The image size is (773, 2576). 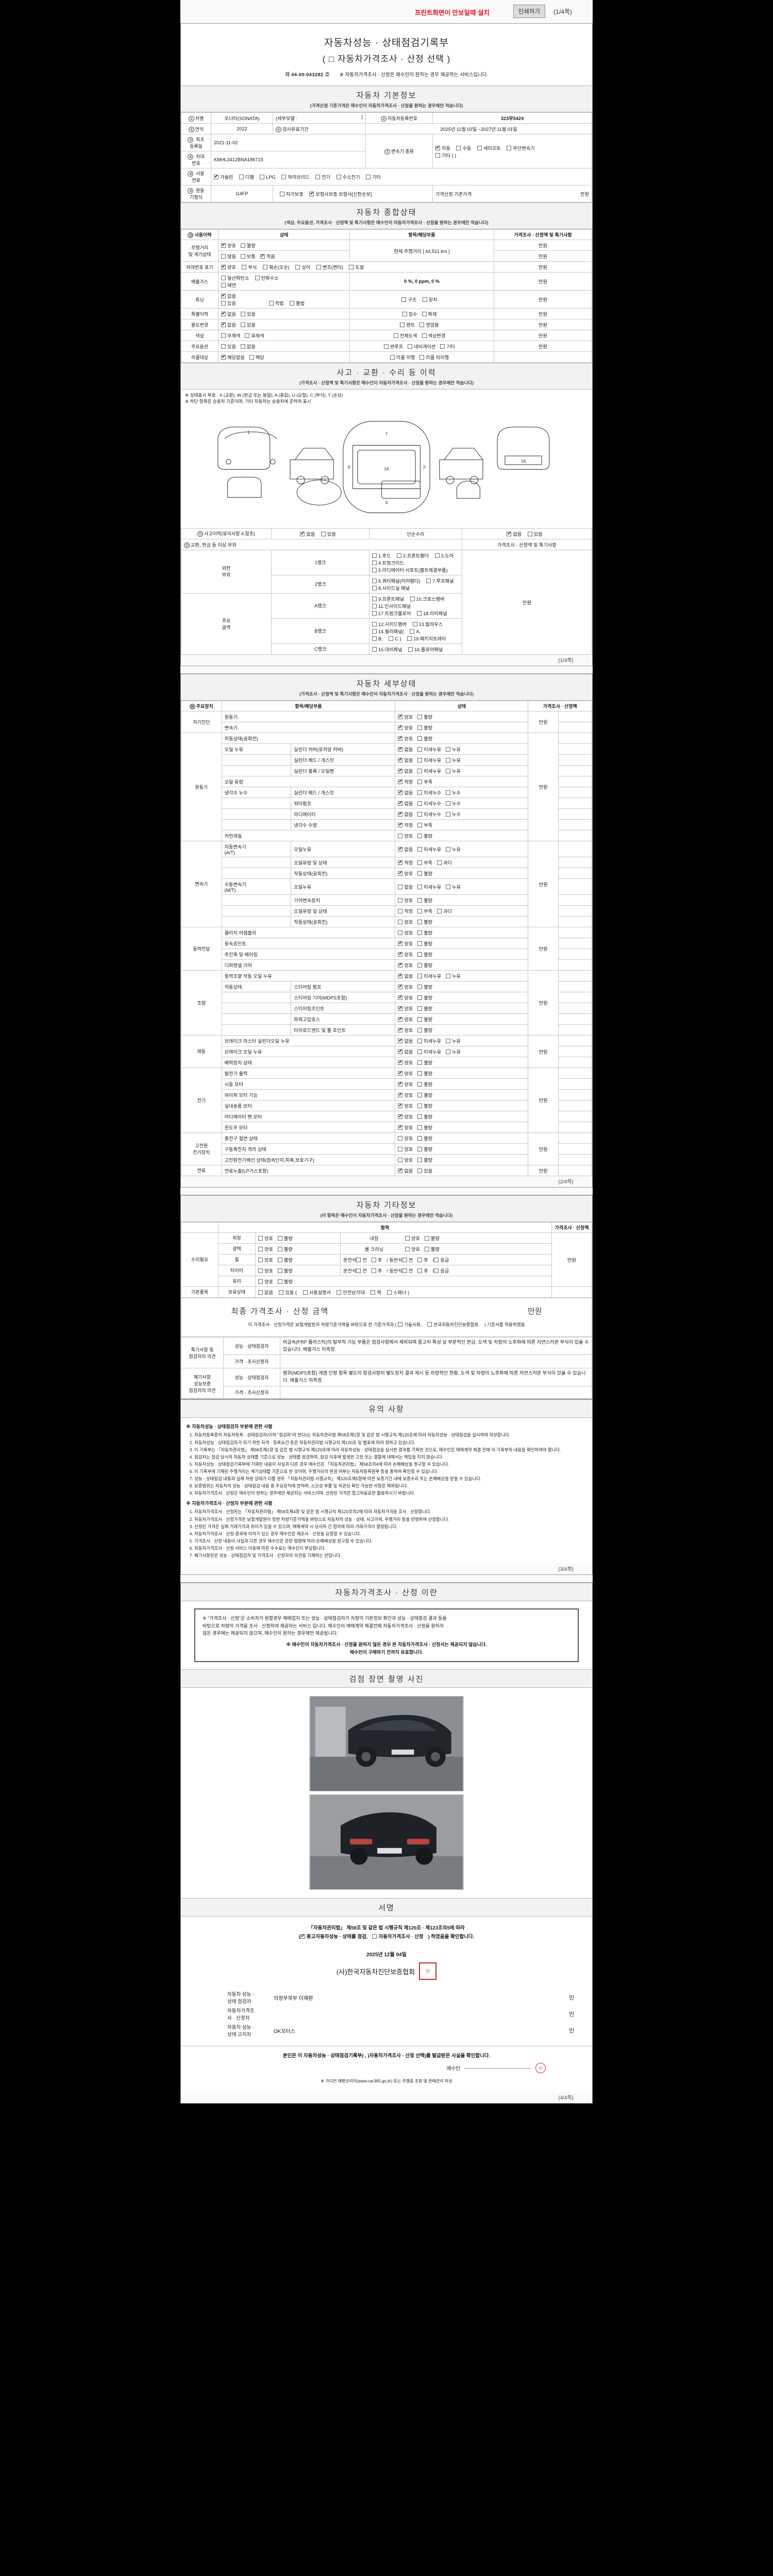 I want to click on warranty-opt-self: 자가보증, so click(x=292, y=193).